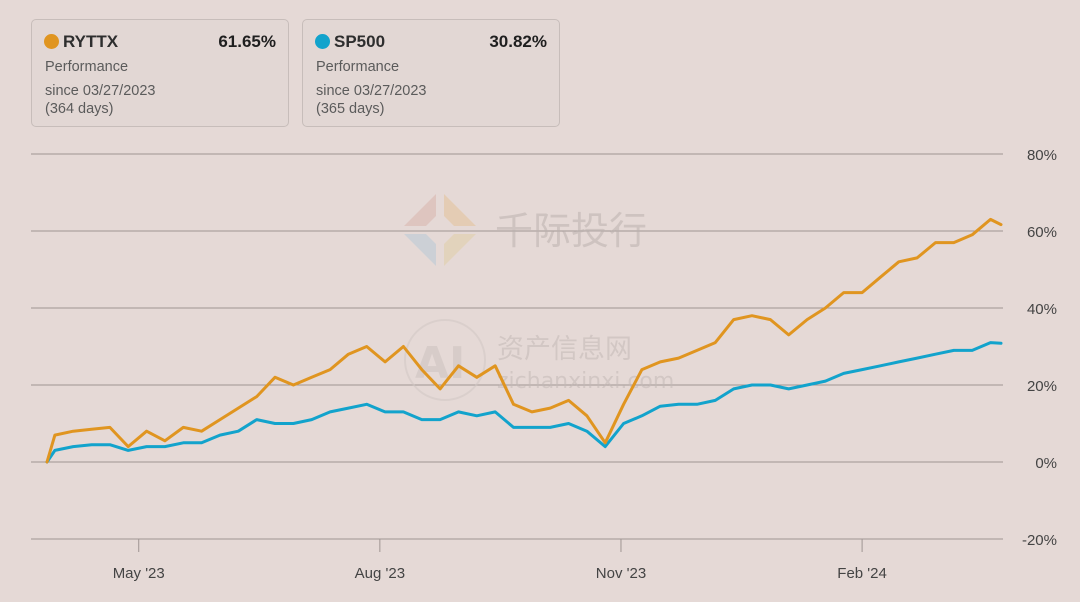  What do you see at coordinates (539, 297) in the screenshot?
I see `watermark: 千际投行 AI 资产信息网 zichanxinxi.com` at bounding box center [539, 297].